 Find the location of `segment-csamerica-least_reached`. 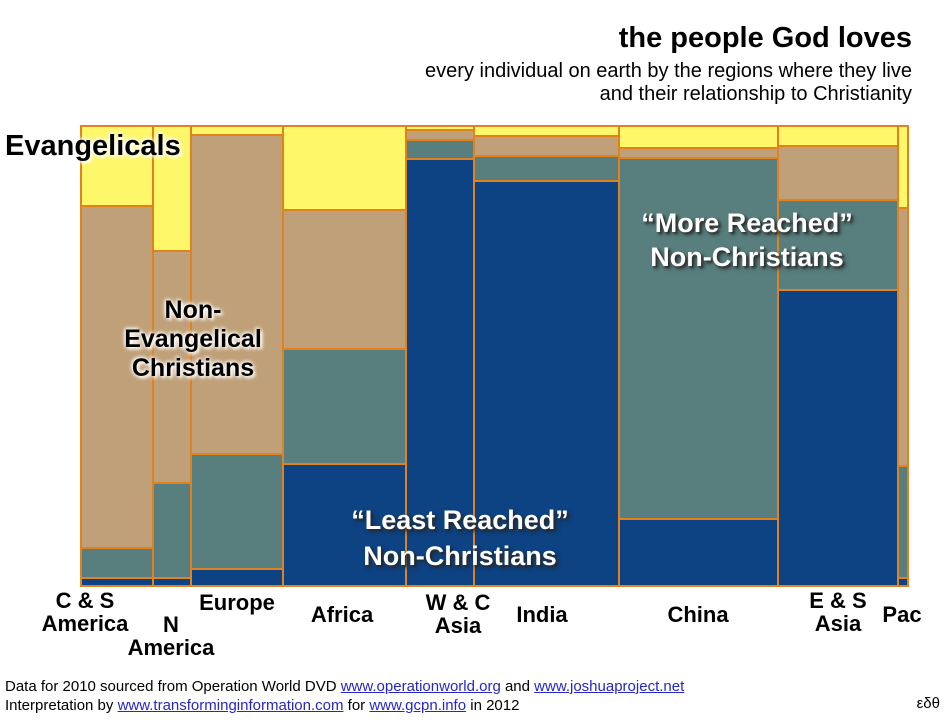

segment-csamerica-least_reached is located at coordinates (117, 581).